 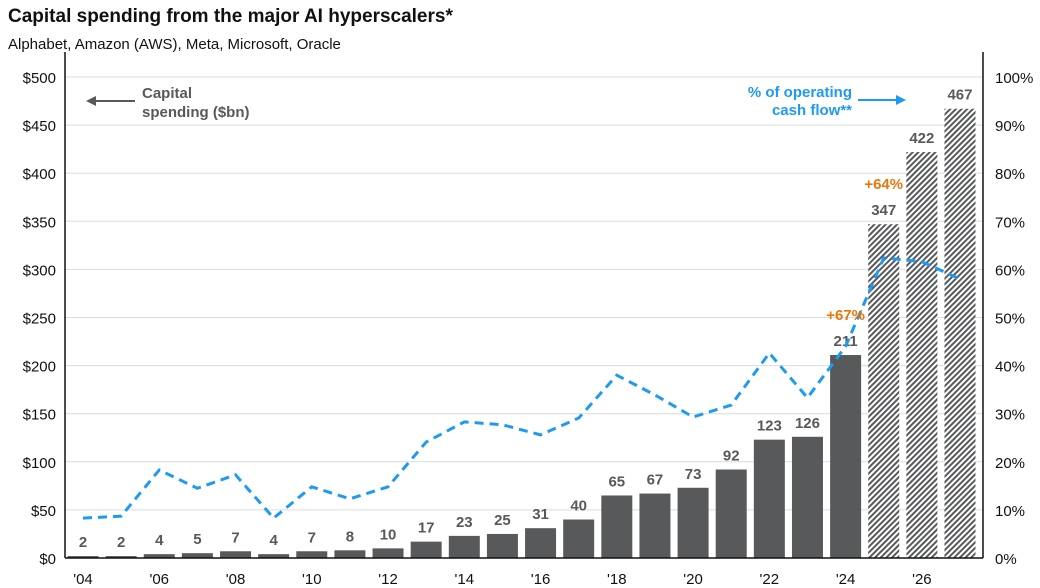 What do you see at coordinates (1010, 463) in the screenshot?
I see `right-tick-label: 20%` at bounding box center [1010, 463].